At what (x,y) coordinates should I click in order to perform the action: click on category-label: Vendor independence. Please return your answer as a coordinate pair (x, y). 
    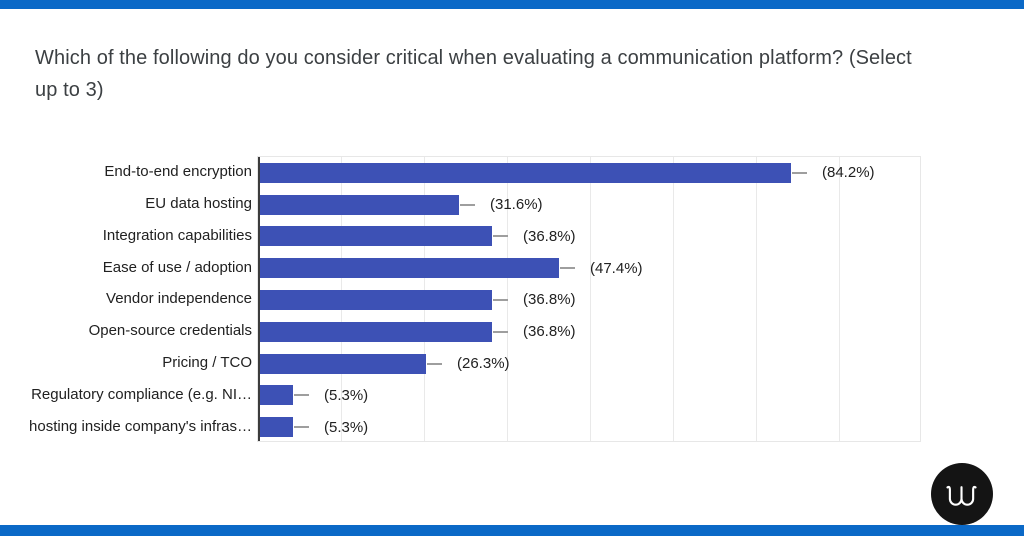
    Looking at the image, I should click on (179, 299).